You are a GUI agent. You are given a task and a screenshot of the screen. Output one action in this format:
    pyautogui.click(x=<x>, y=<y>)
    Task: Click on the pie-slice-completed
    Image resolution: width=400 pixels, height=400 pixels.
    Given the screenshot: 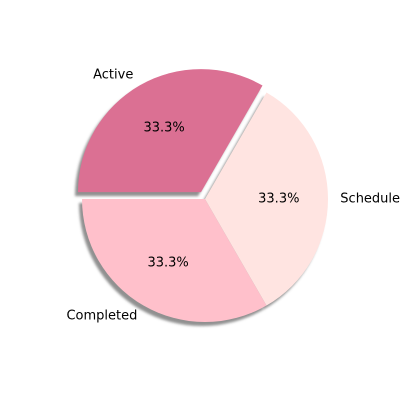 What is the action you would take?
    pyautogui.click(x=174, y=260)
    